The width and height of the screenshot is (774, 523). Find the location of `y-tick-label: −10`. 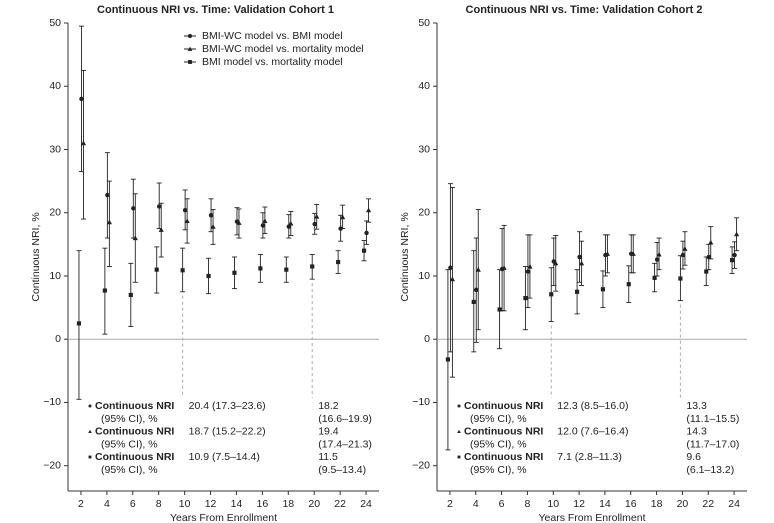

y-tick-label: −10 is located at coordinates (421, 402).